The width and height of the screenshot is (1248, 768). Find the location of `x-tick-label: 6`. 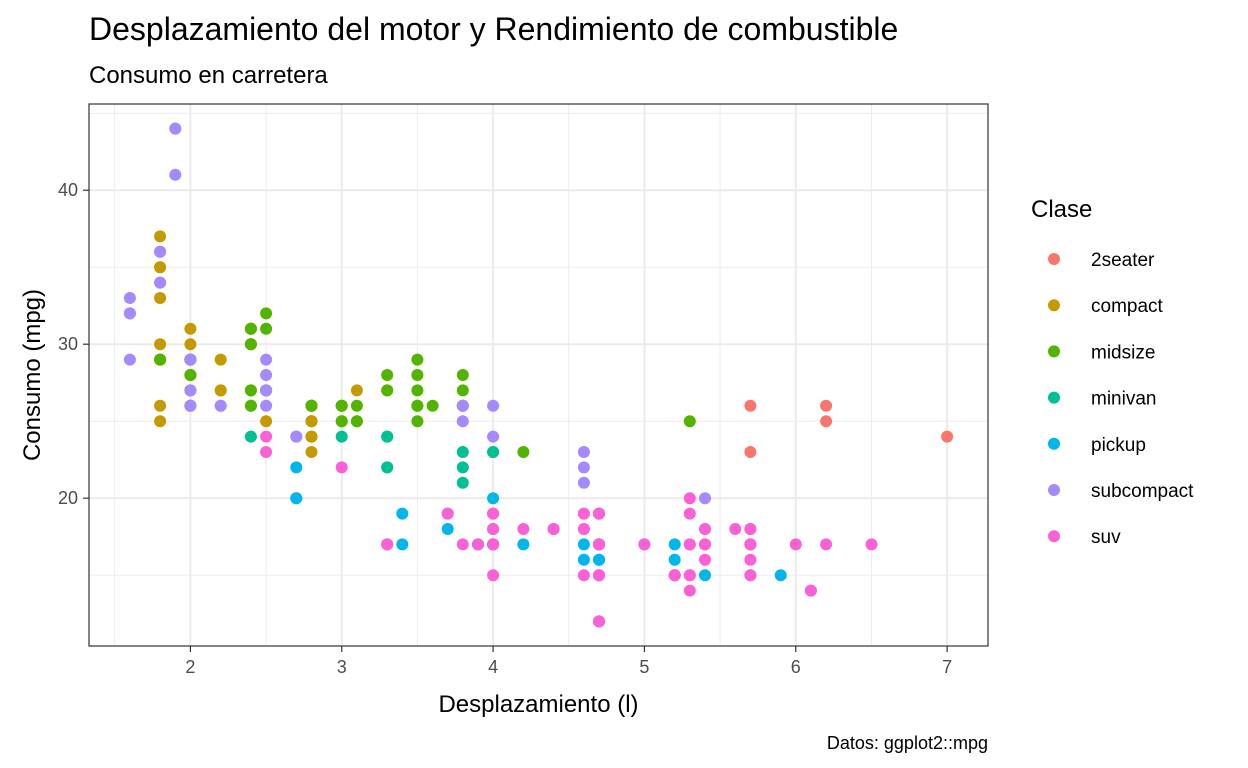

x-tick-label: 6 is located at coordinates (796, 667).